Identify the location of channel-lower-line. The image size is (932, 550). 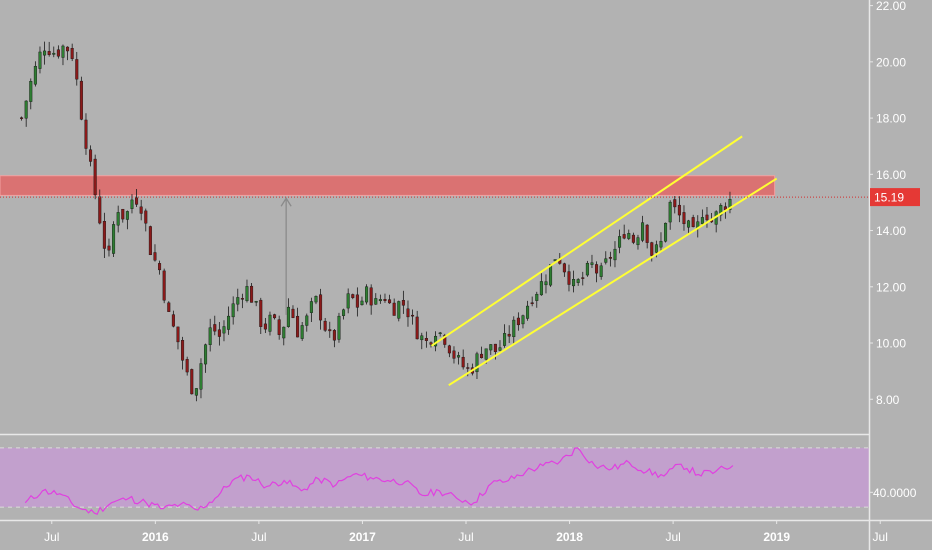
(613, 282).